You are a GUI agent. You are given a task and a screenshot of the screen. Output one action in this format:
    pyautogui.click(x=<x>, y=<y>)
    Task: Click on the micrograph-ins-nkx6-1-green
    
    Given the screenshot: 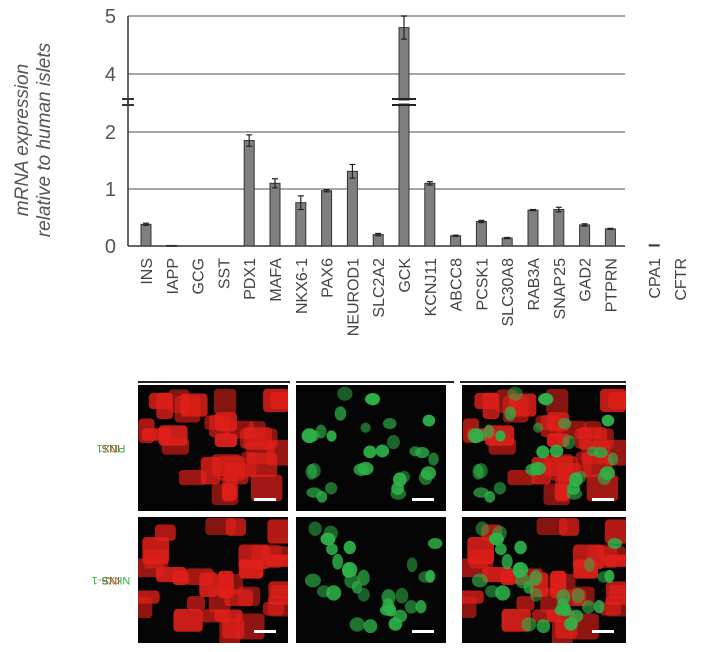 What is the action you would take?
    pyautogui.click(x=371, y=580)
    